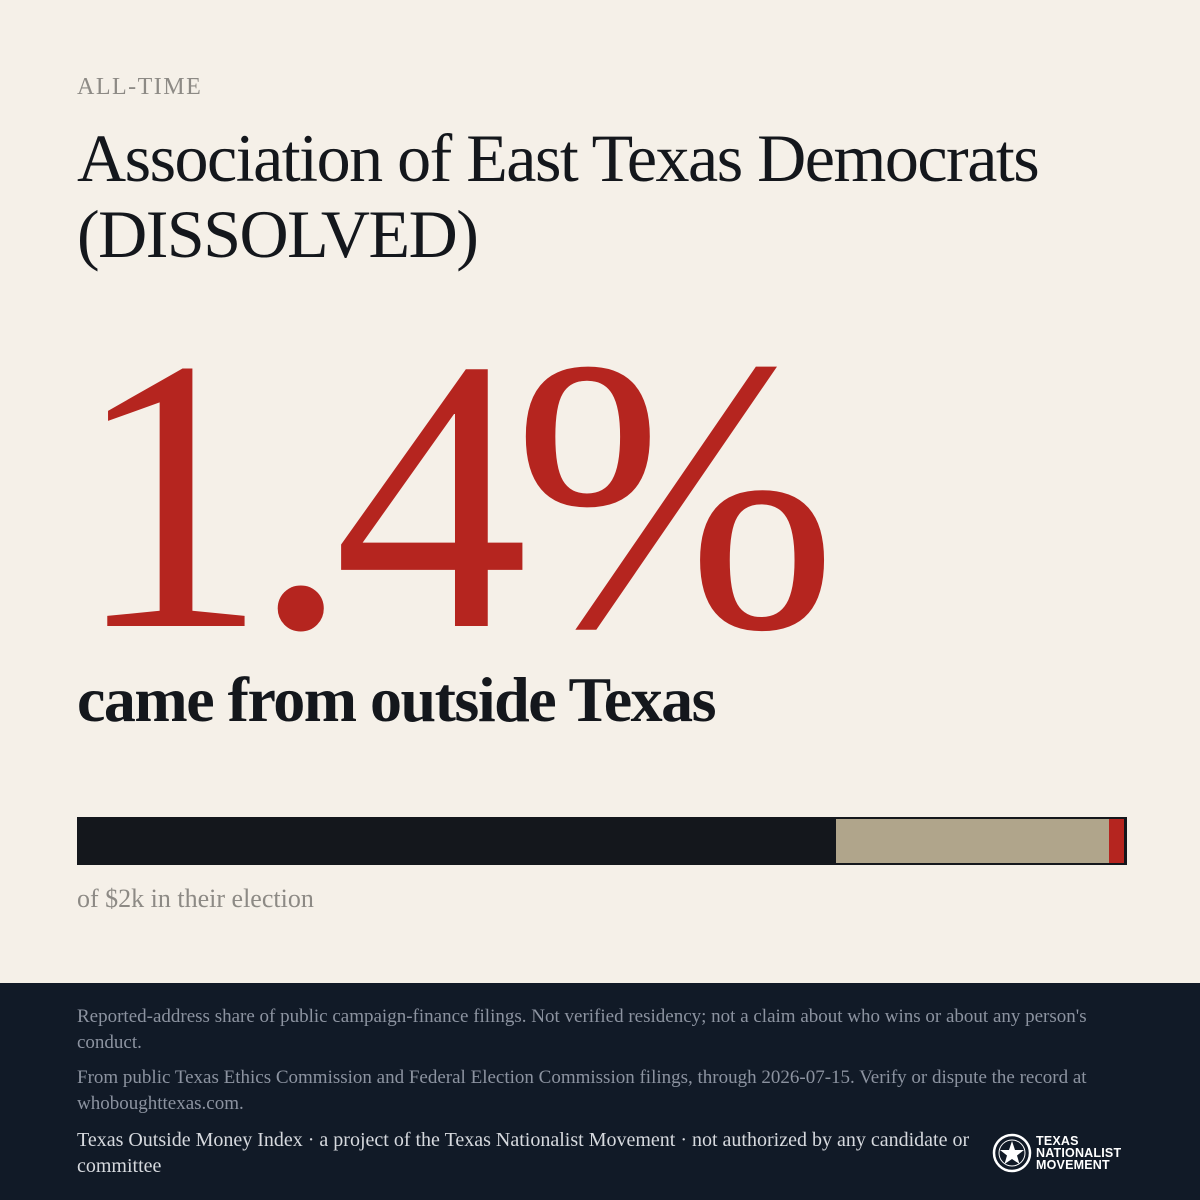 The height and width of the screenshot is (1200, 1200). I want to click on stat-caption: came from outside Texas, so click(397, 699).